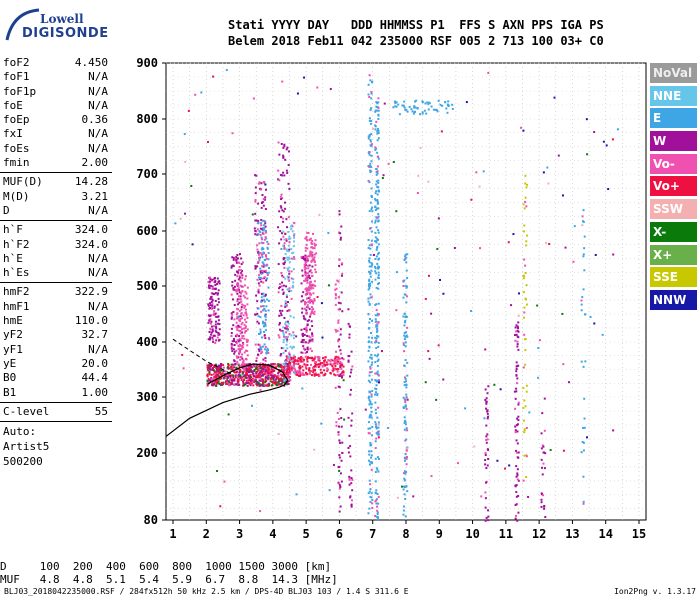 The width and height of the screenshot is (700, 600). What do you see at coordinates (10, 363) in the screenshot?
I see `param-name: yE` at bounding box center [10, 363].